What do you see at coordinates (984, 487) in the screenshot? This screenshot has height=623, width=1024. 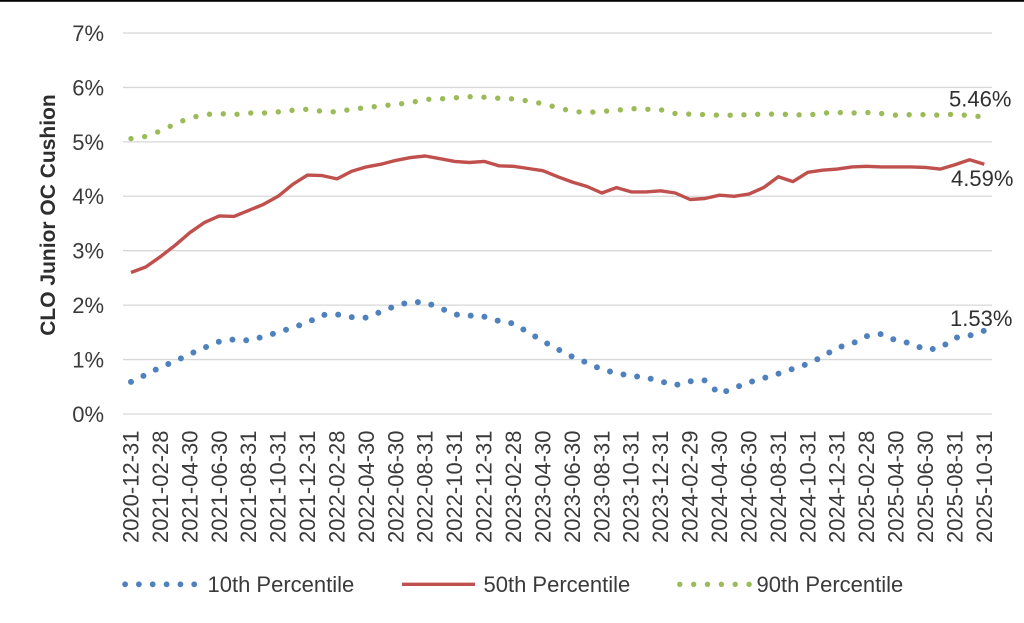 I see `svg-text: 2025-10-31` at bounding box center [984, 487].